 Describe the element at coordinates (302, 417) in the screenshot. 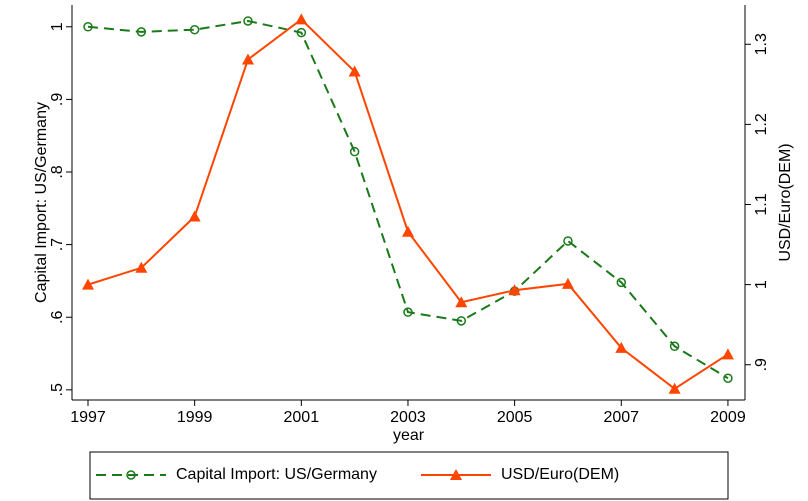

I see `x-tick-label: 2001` at that location.